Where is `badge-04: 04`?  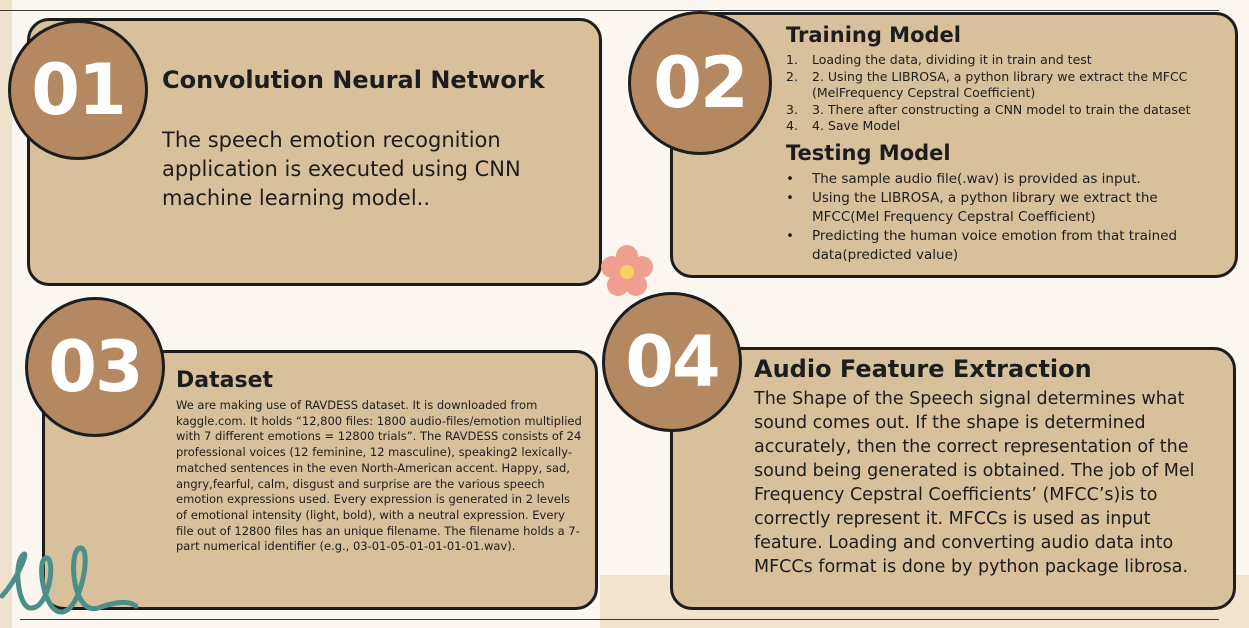
badge-04: 04 is located at coordinates (672, 362).